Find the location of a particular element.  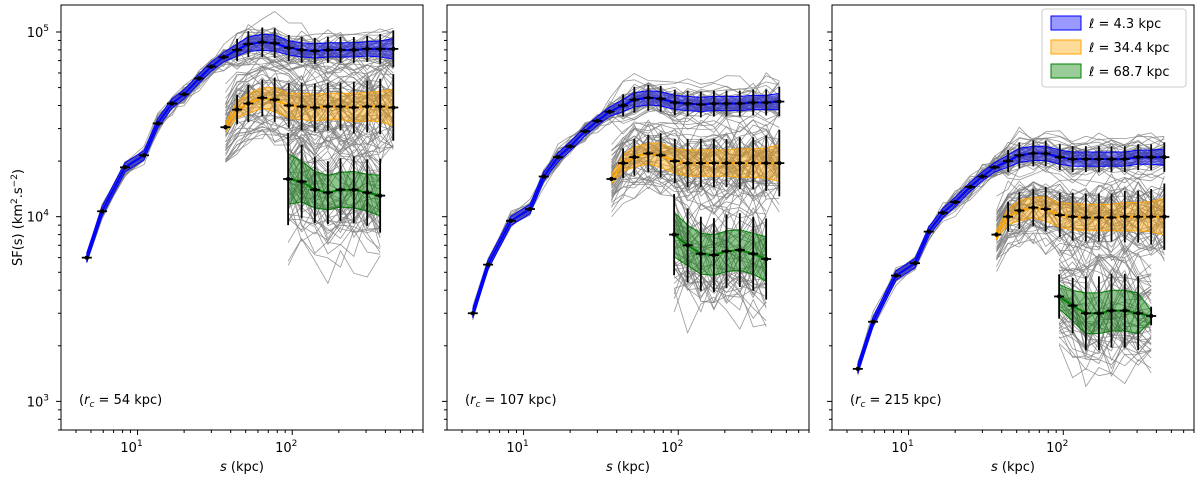

y-tick-label: 104 is located at coordinates (38, 217).